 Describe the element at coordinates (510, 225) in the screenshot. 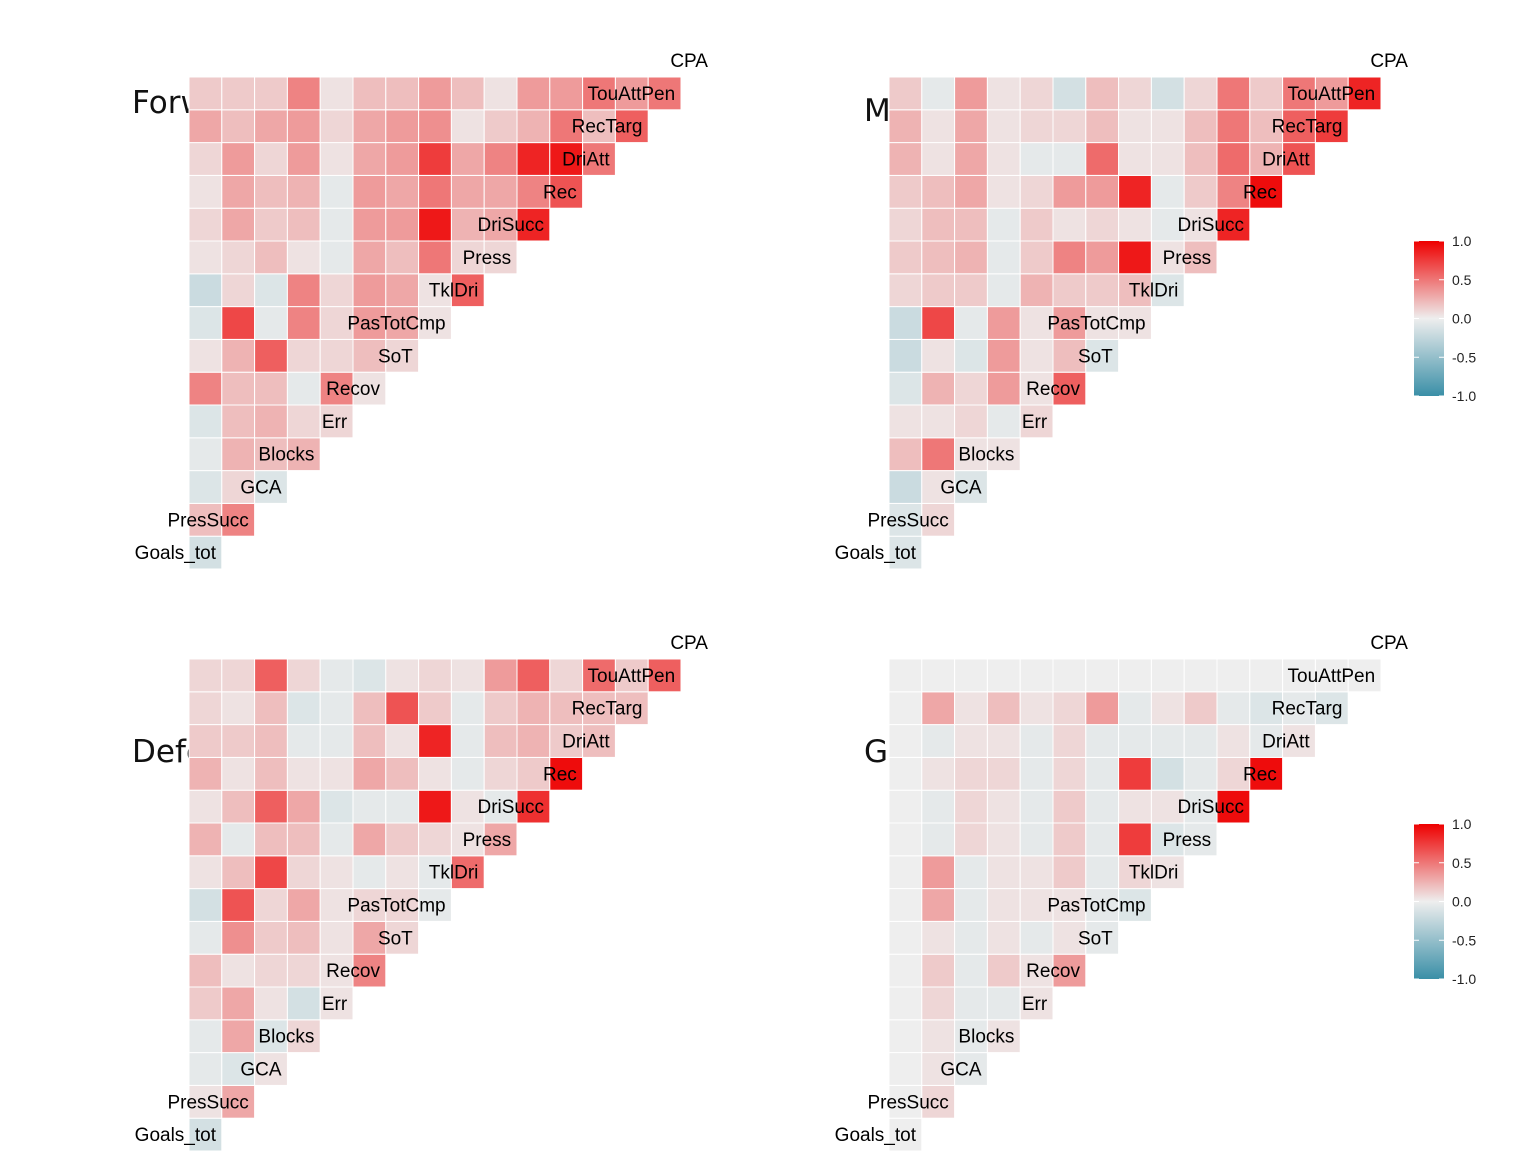

I see `variable-label: DriSucc` at that location.